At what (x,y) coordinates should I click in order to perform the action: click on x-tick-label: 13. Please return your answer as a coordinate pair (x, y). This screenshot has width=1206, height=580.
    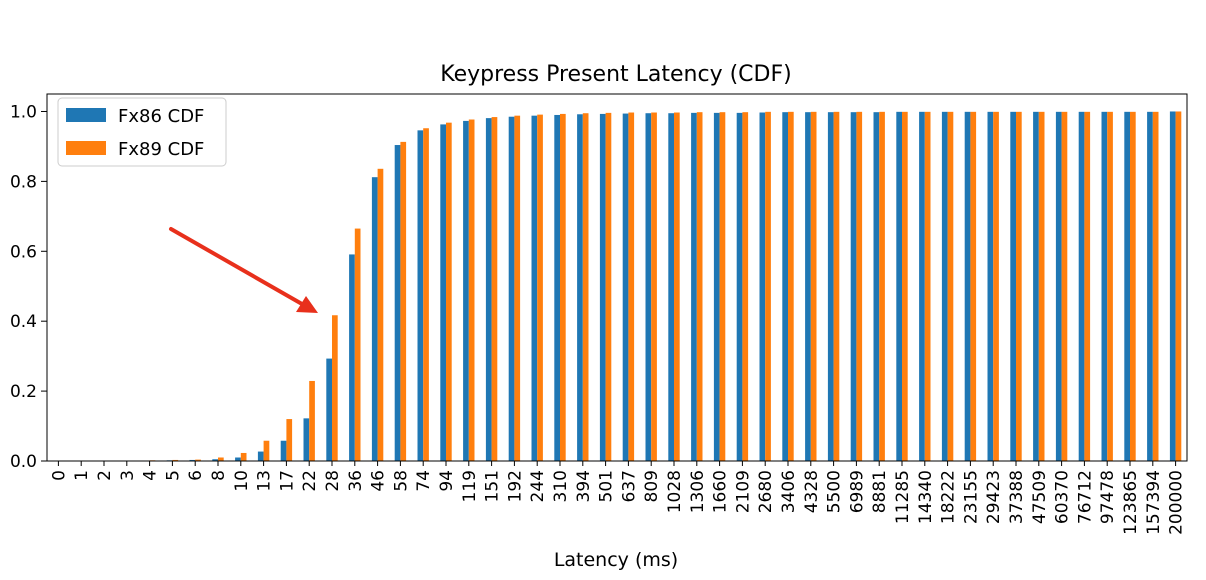
    Looking at the image, I should click on (265, 481).